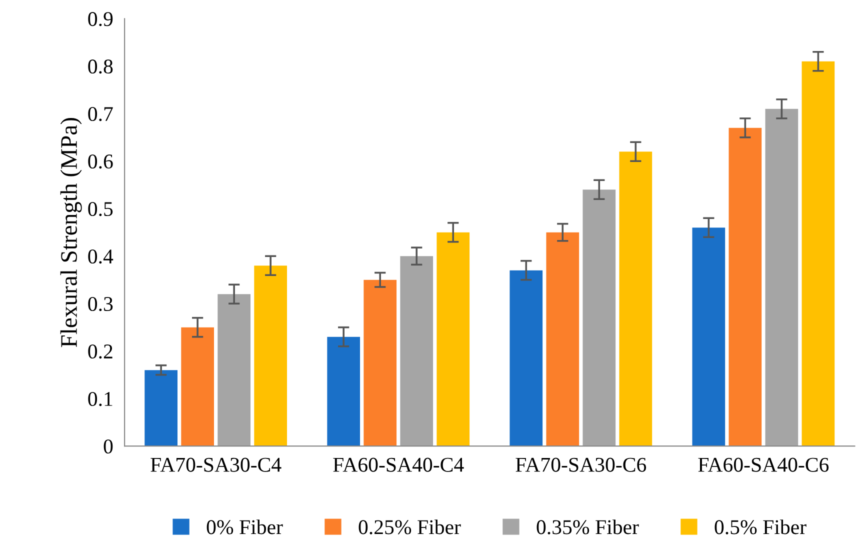  I want to click on y-tick-label: 0.5, so click(100, 209).